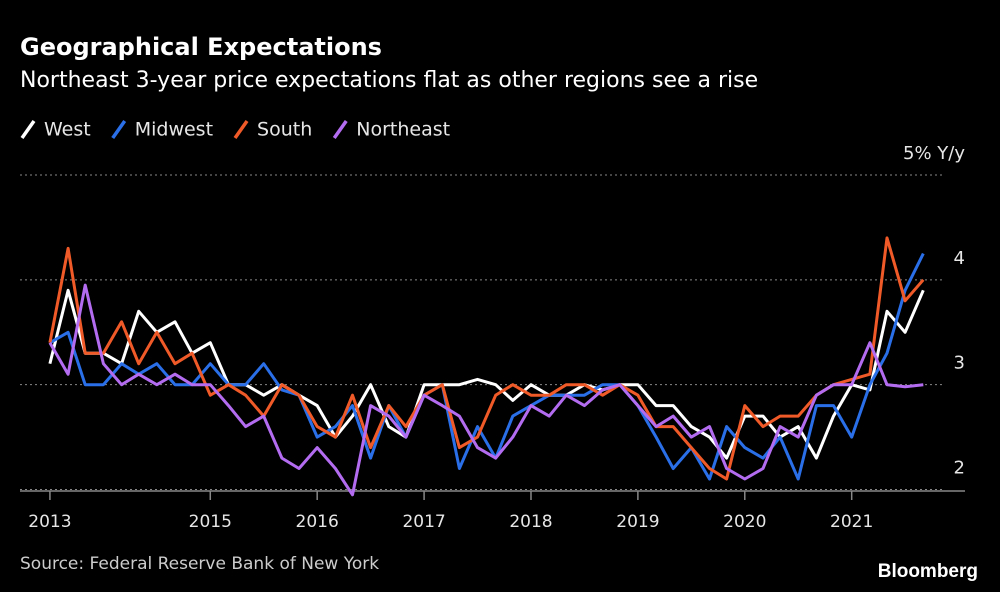 The height and width of the screenshot is (592, 1000). Describe the element at coordinates (934, 153) in the screenshot. I see `y-tick-label: 5% Y/y` at that location.